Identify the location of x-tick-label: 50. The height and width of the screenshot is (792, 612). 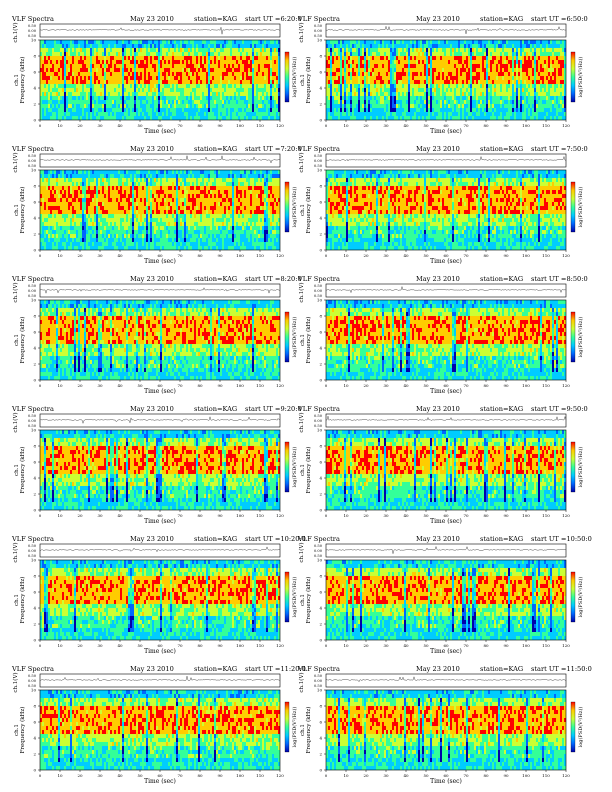
(140, 125).